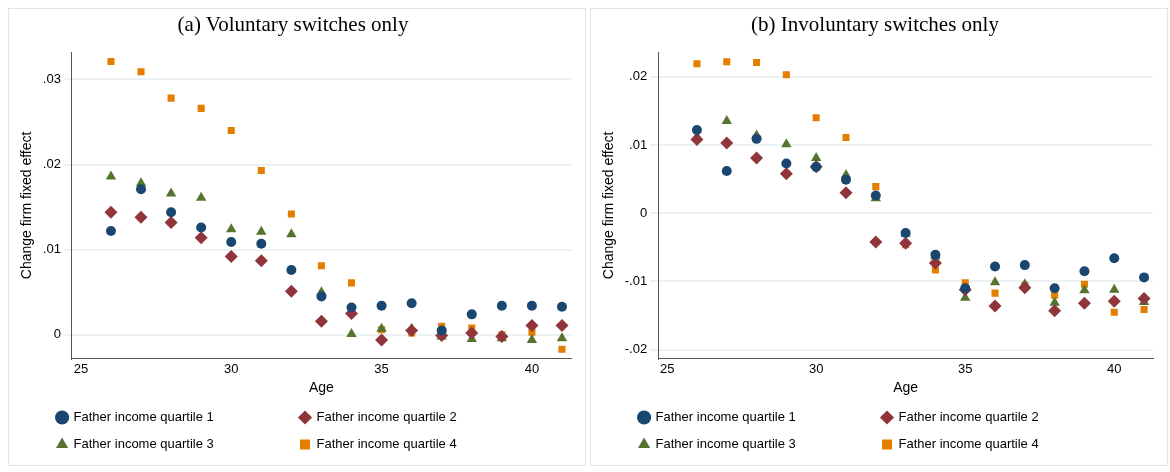 This screenshot has width=1170, height=472. I want to click on chart-title: (b) Involuntary switches only, so click(875, 24).